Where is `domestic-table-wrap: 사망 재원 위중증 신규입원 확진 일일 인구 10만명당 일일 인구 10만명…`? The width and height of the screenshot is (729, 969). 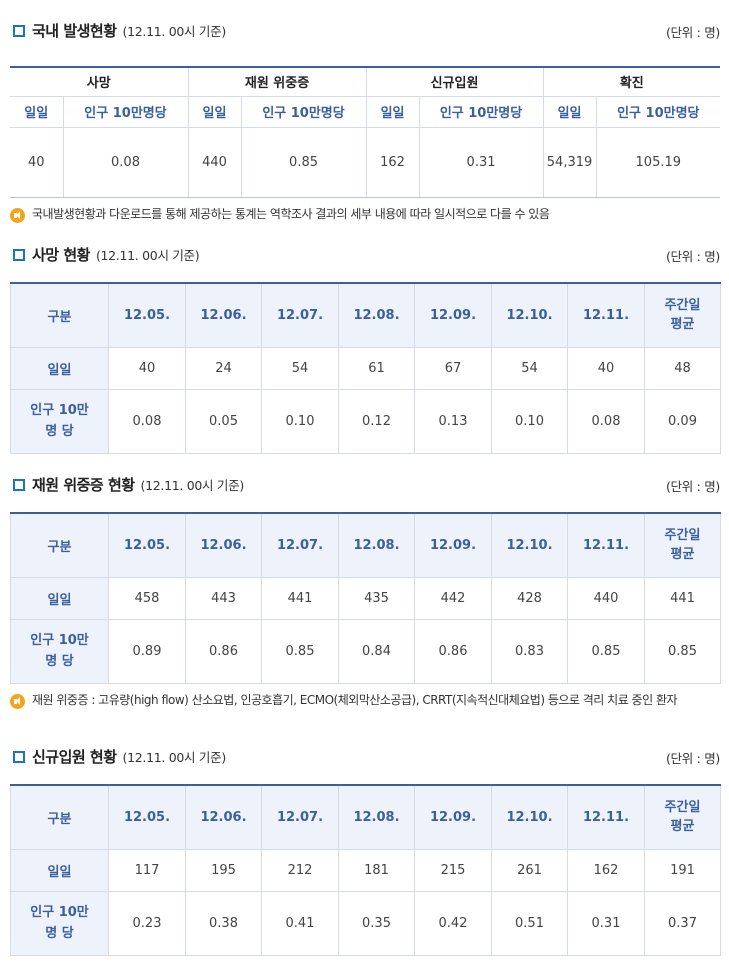 domestic-table-wrap: 사망 재원 위중증 신규입원 확진 일일 인구 10만명당 일일 인구 10만명… is located at coordinates (365, 132).